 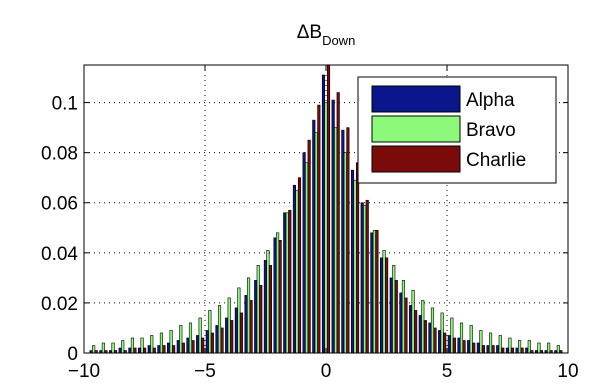 I want to click on y-tick-label: 0.1, so click(x=65, y=104).